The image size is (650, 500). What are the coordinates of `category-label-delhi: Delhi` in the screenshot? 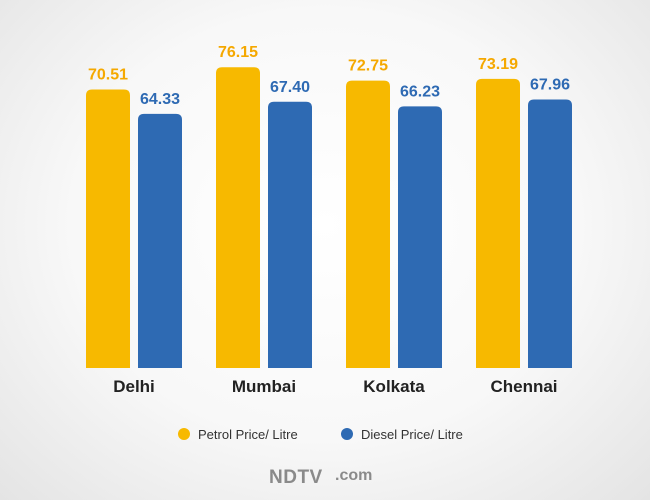 It's located at (134, 386).